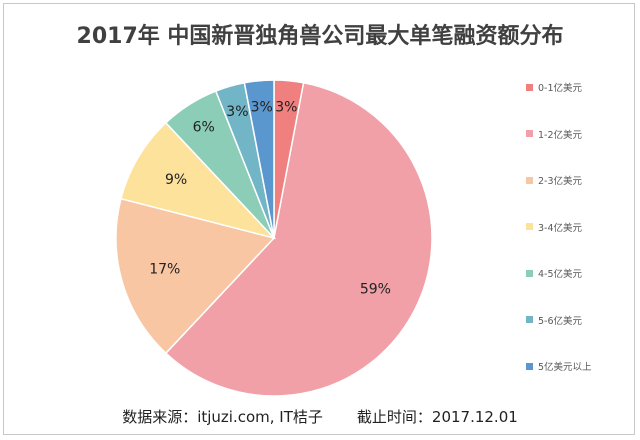  I want to click on slice-data-label: 6%, so click(204, 127).